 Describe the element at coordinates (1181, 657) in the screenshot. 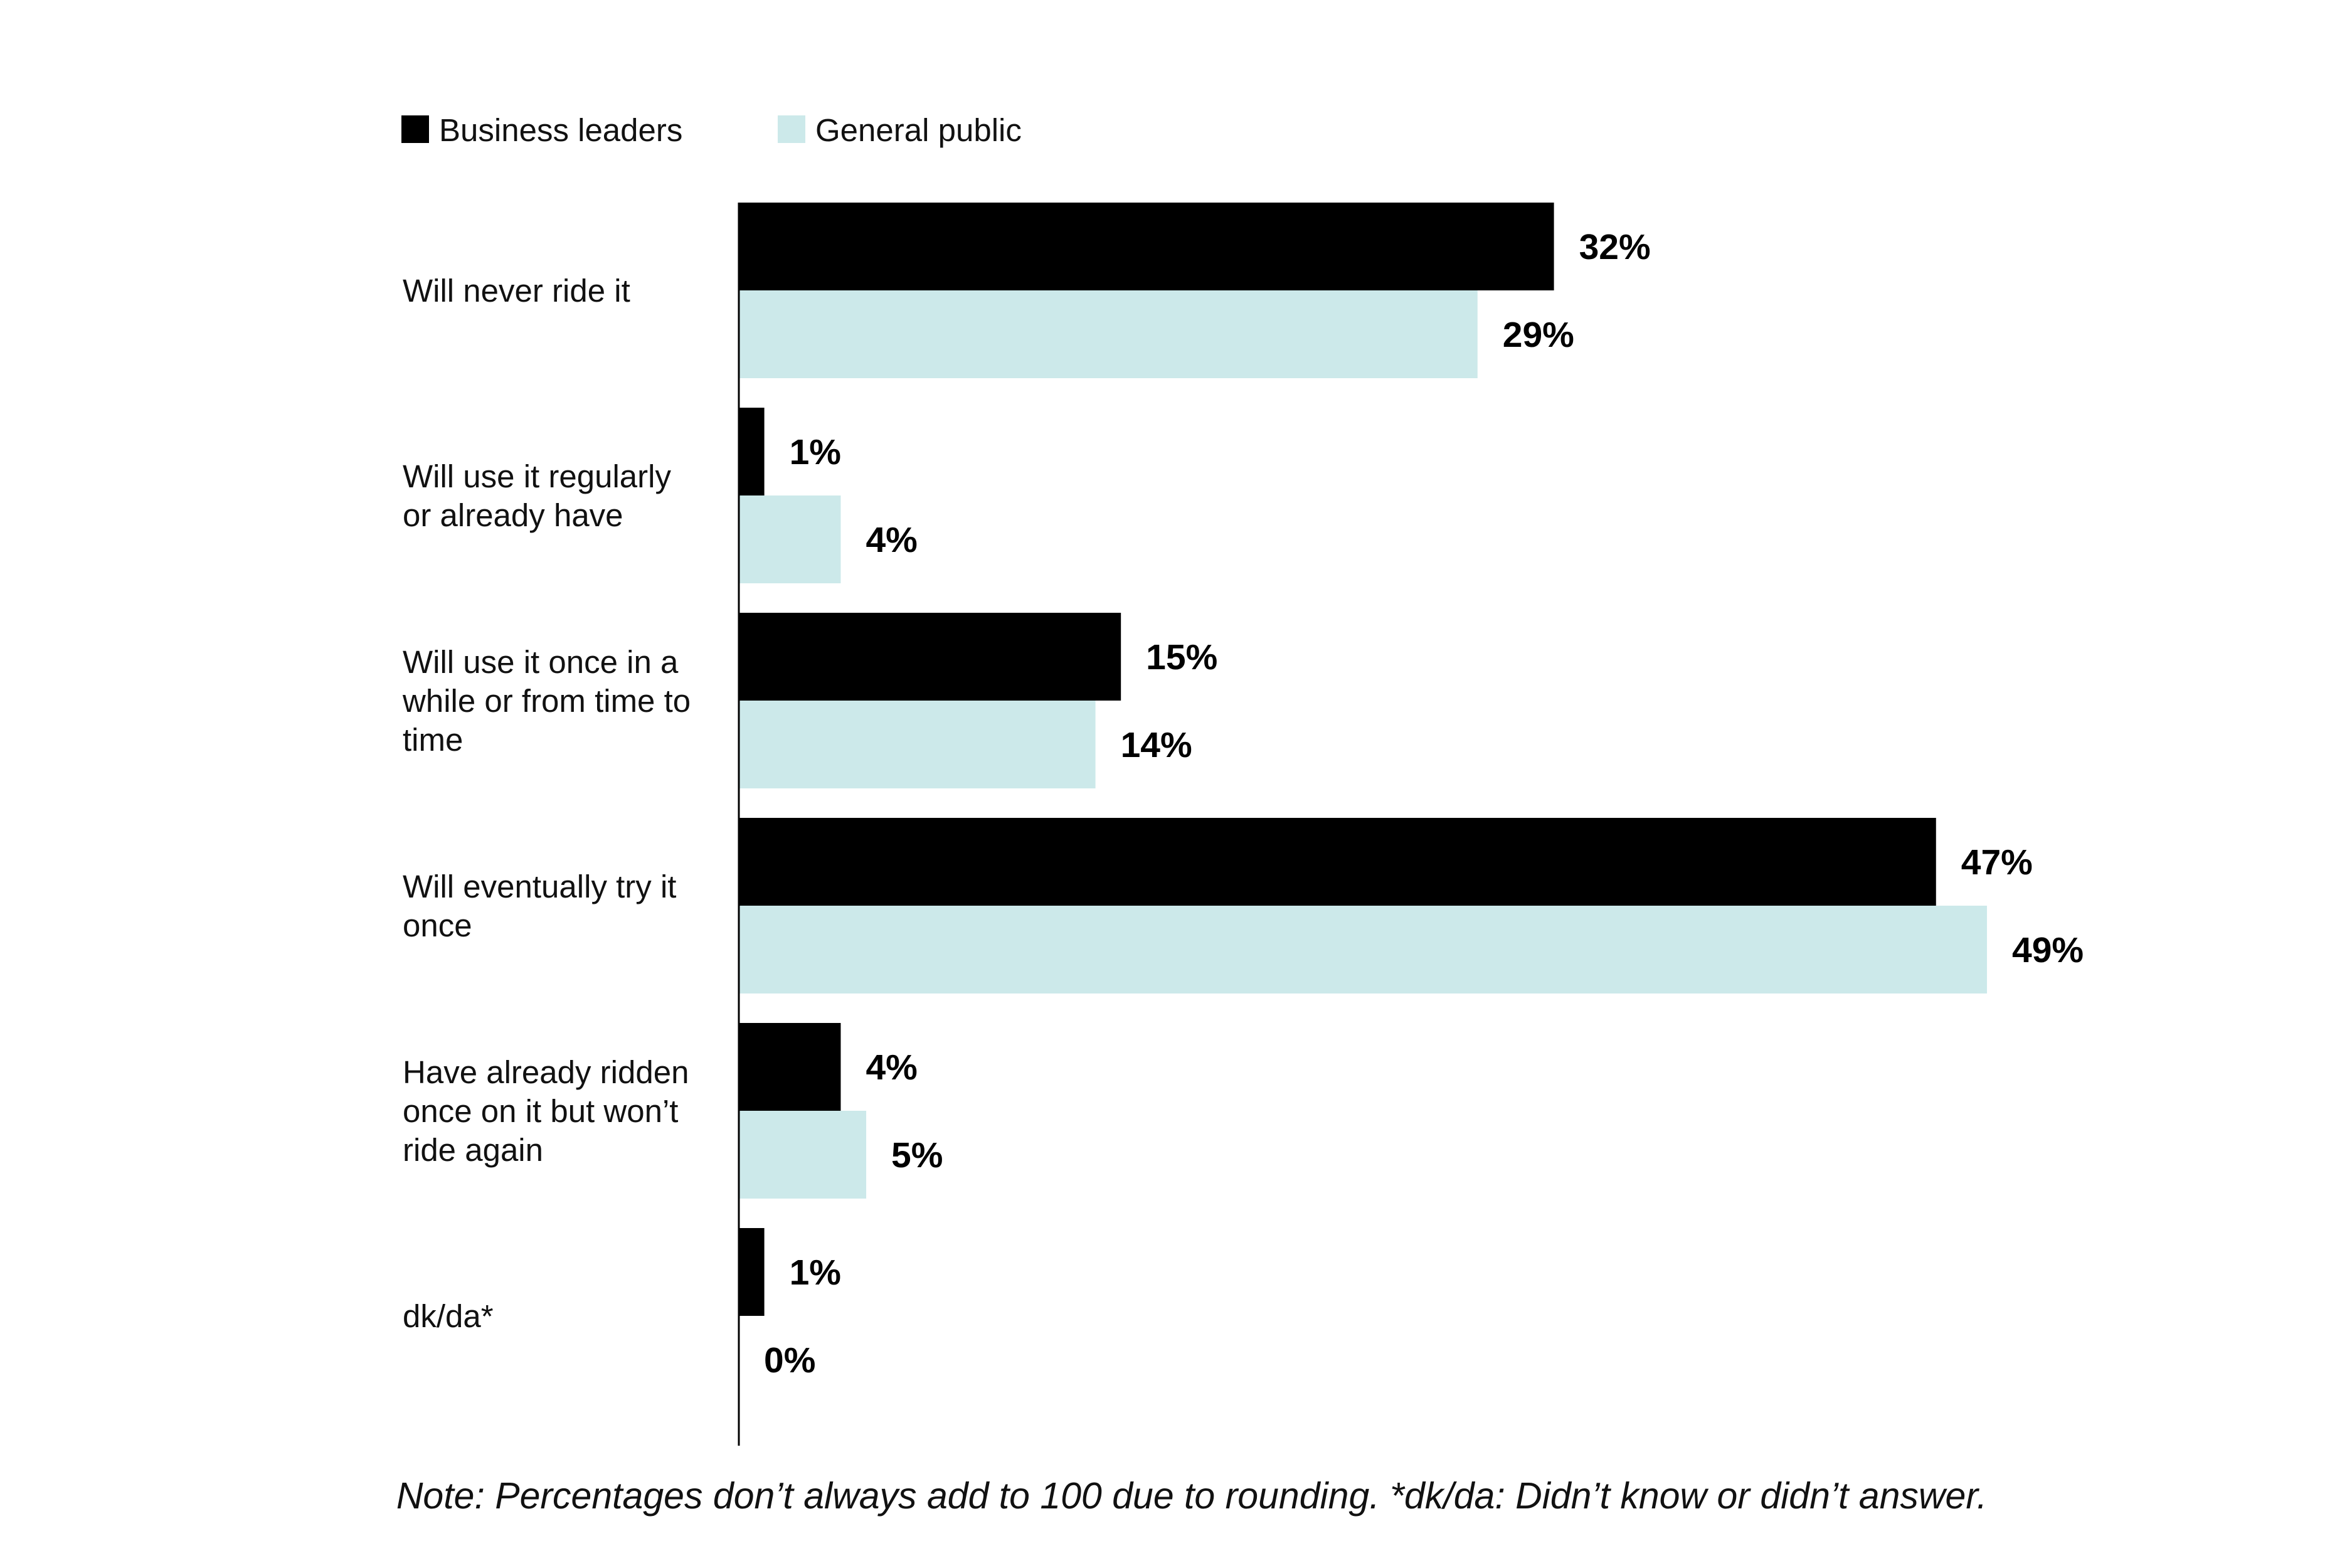

I see `value-label-0-2: 15%` at that location.